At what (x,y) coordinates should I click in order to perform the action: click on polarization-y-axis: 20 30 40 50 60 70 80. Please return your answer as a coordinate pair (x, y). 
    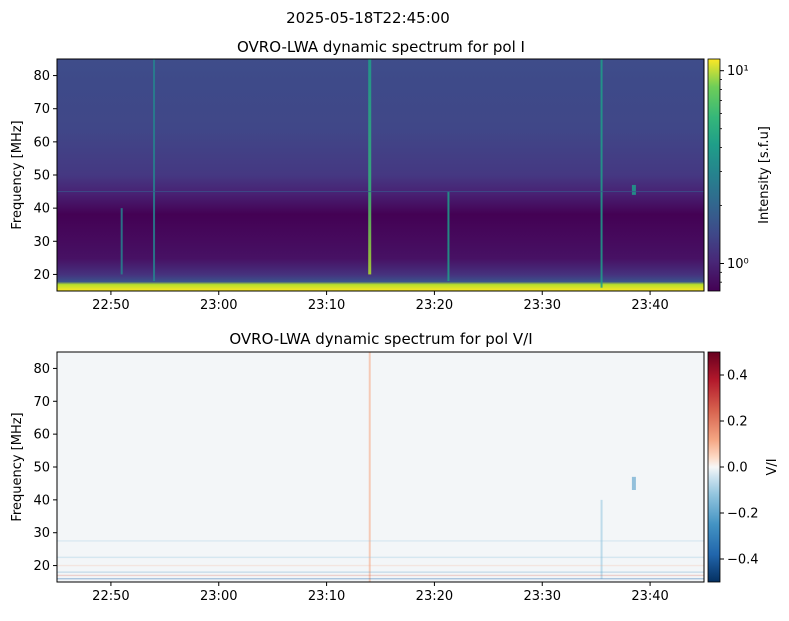
    Looking at the image, I should click on (45, 468).